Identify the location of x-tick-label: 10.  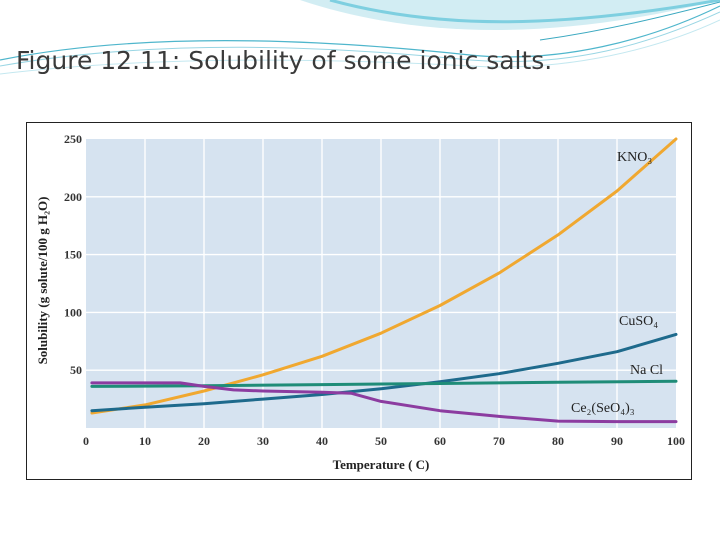
(145, 441).